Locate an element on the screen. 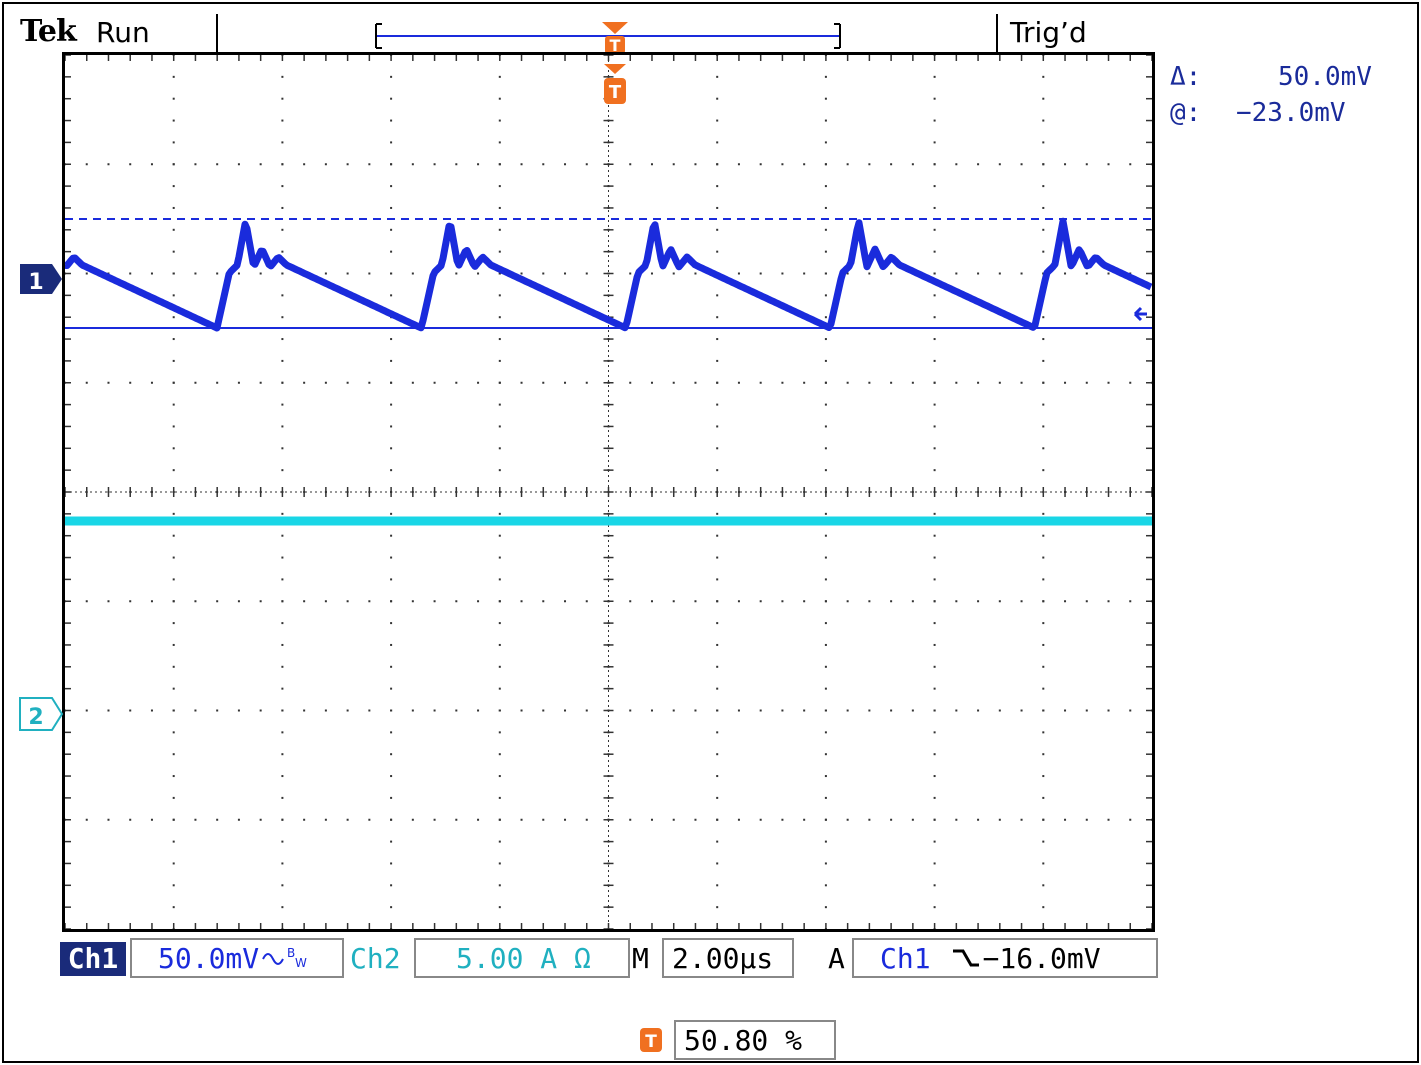 The width and height of the screenshot is (1421, 1065). trigger-box: Ch1 −16.0mV is located at coordinates (1005, 958).